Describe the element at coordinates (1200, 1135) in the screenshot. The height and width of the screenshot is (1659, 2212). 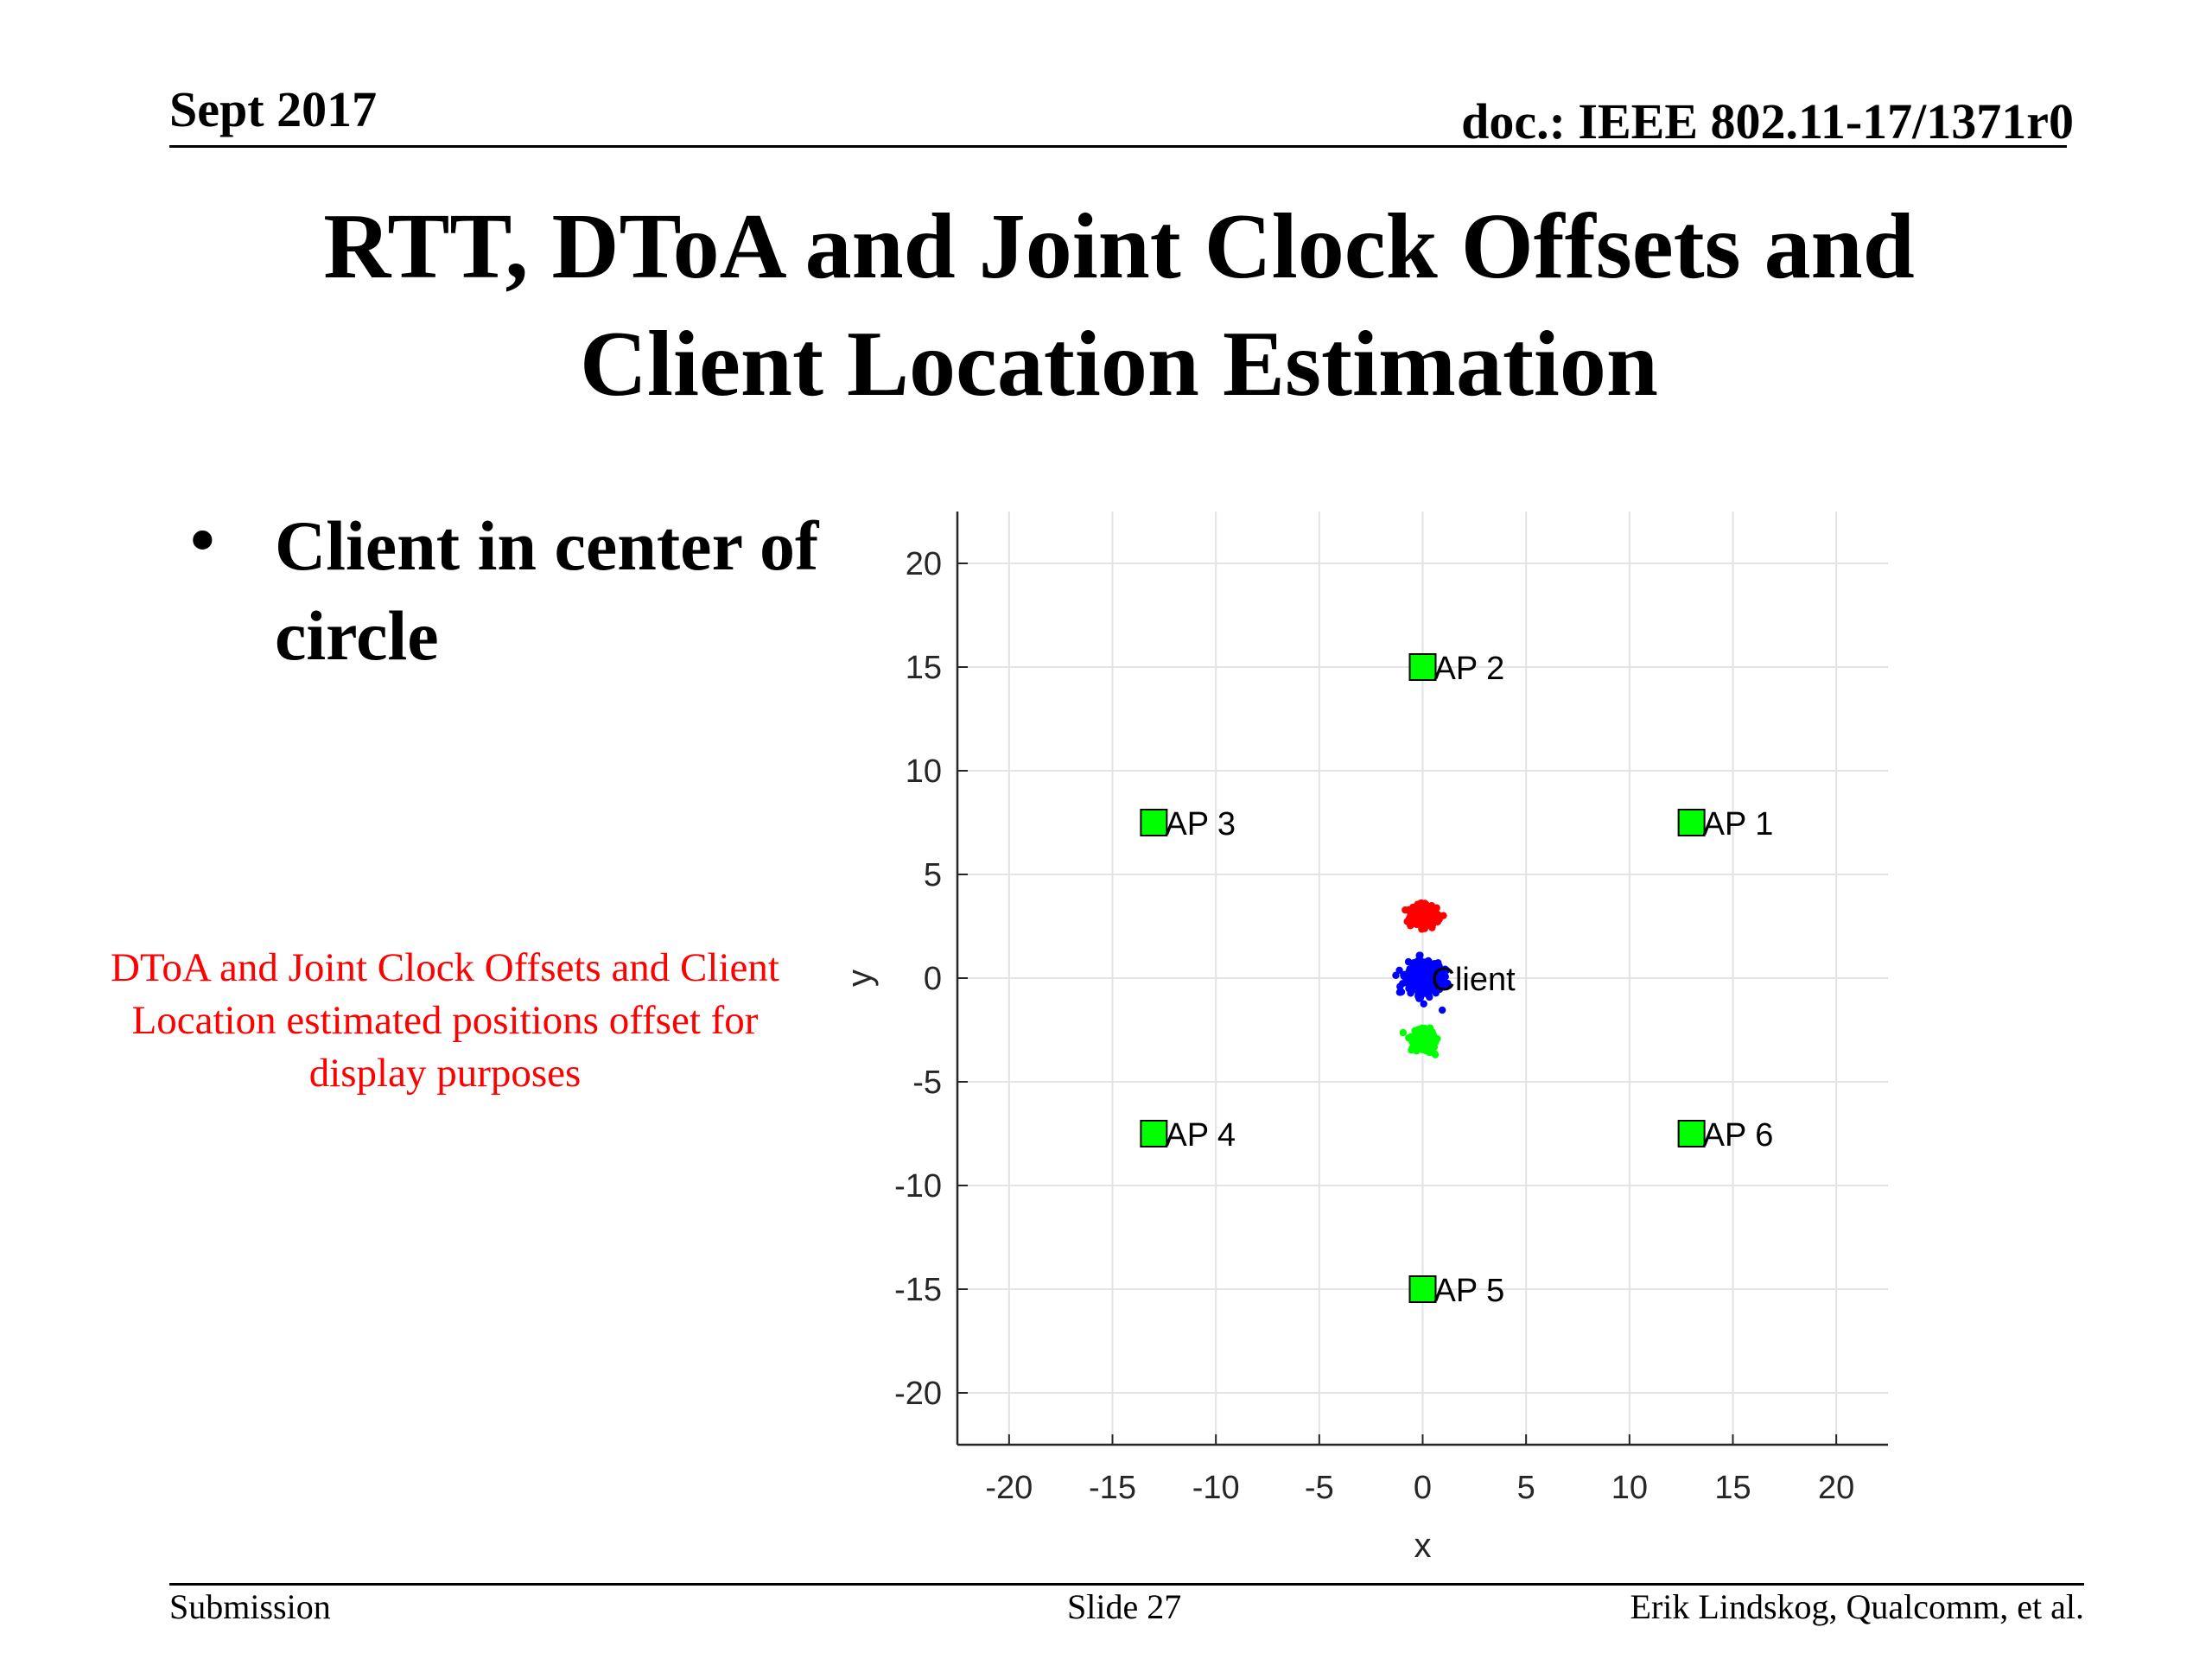
I see `ap-label: AP 4` at that location.